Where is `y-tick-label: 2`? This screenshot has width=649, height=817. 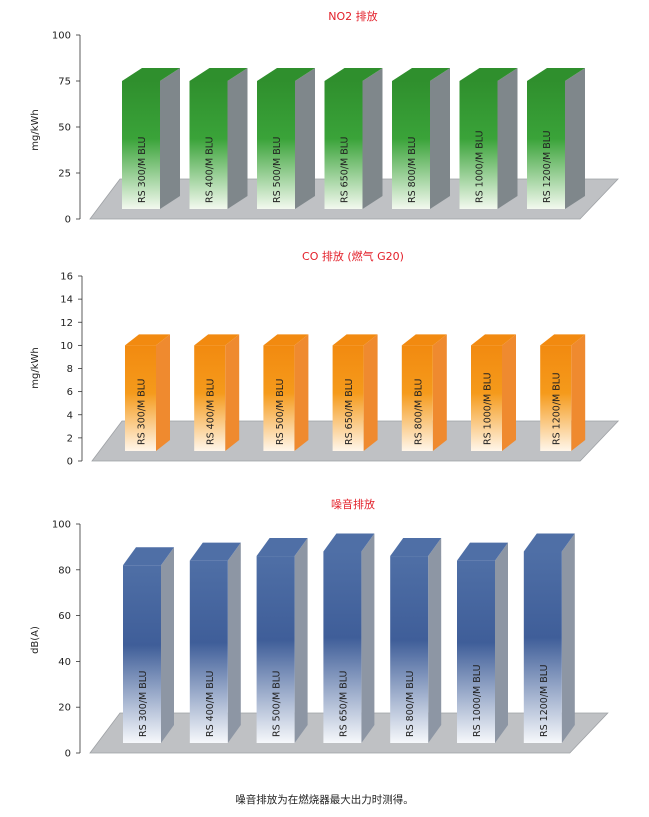
y-tick-label: 2 is located at coordinates (70, 438).